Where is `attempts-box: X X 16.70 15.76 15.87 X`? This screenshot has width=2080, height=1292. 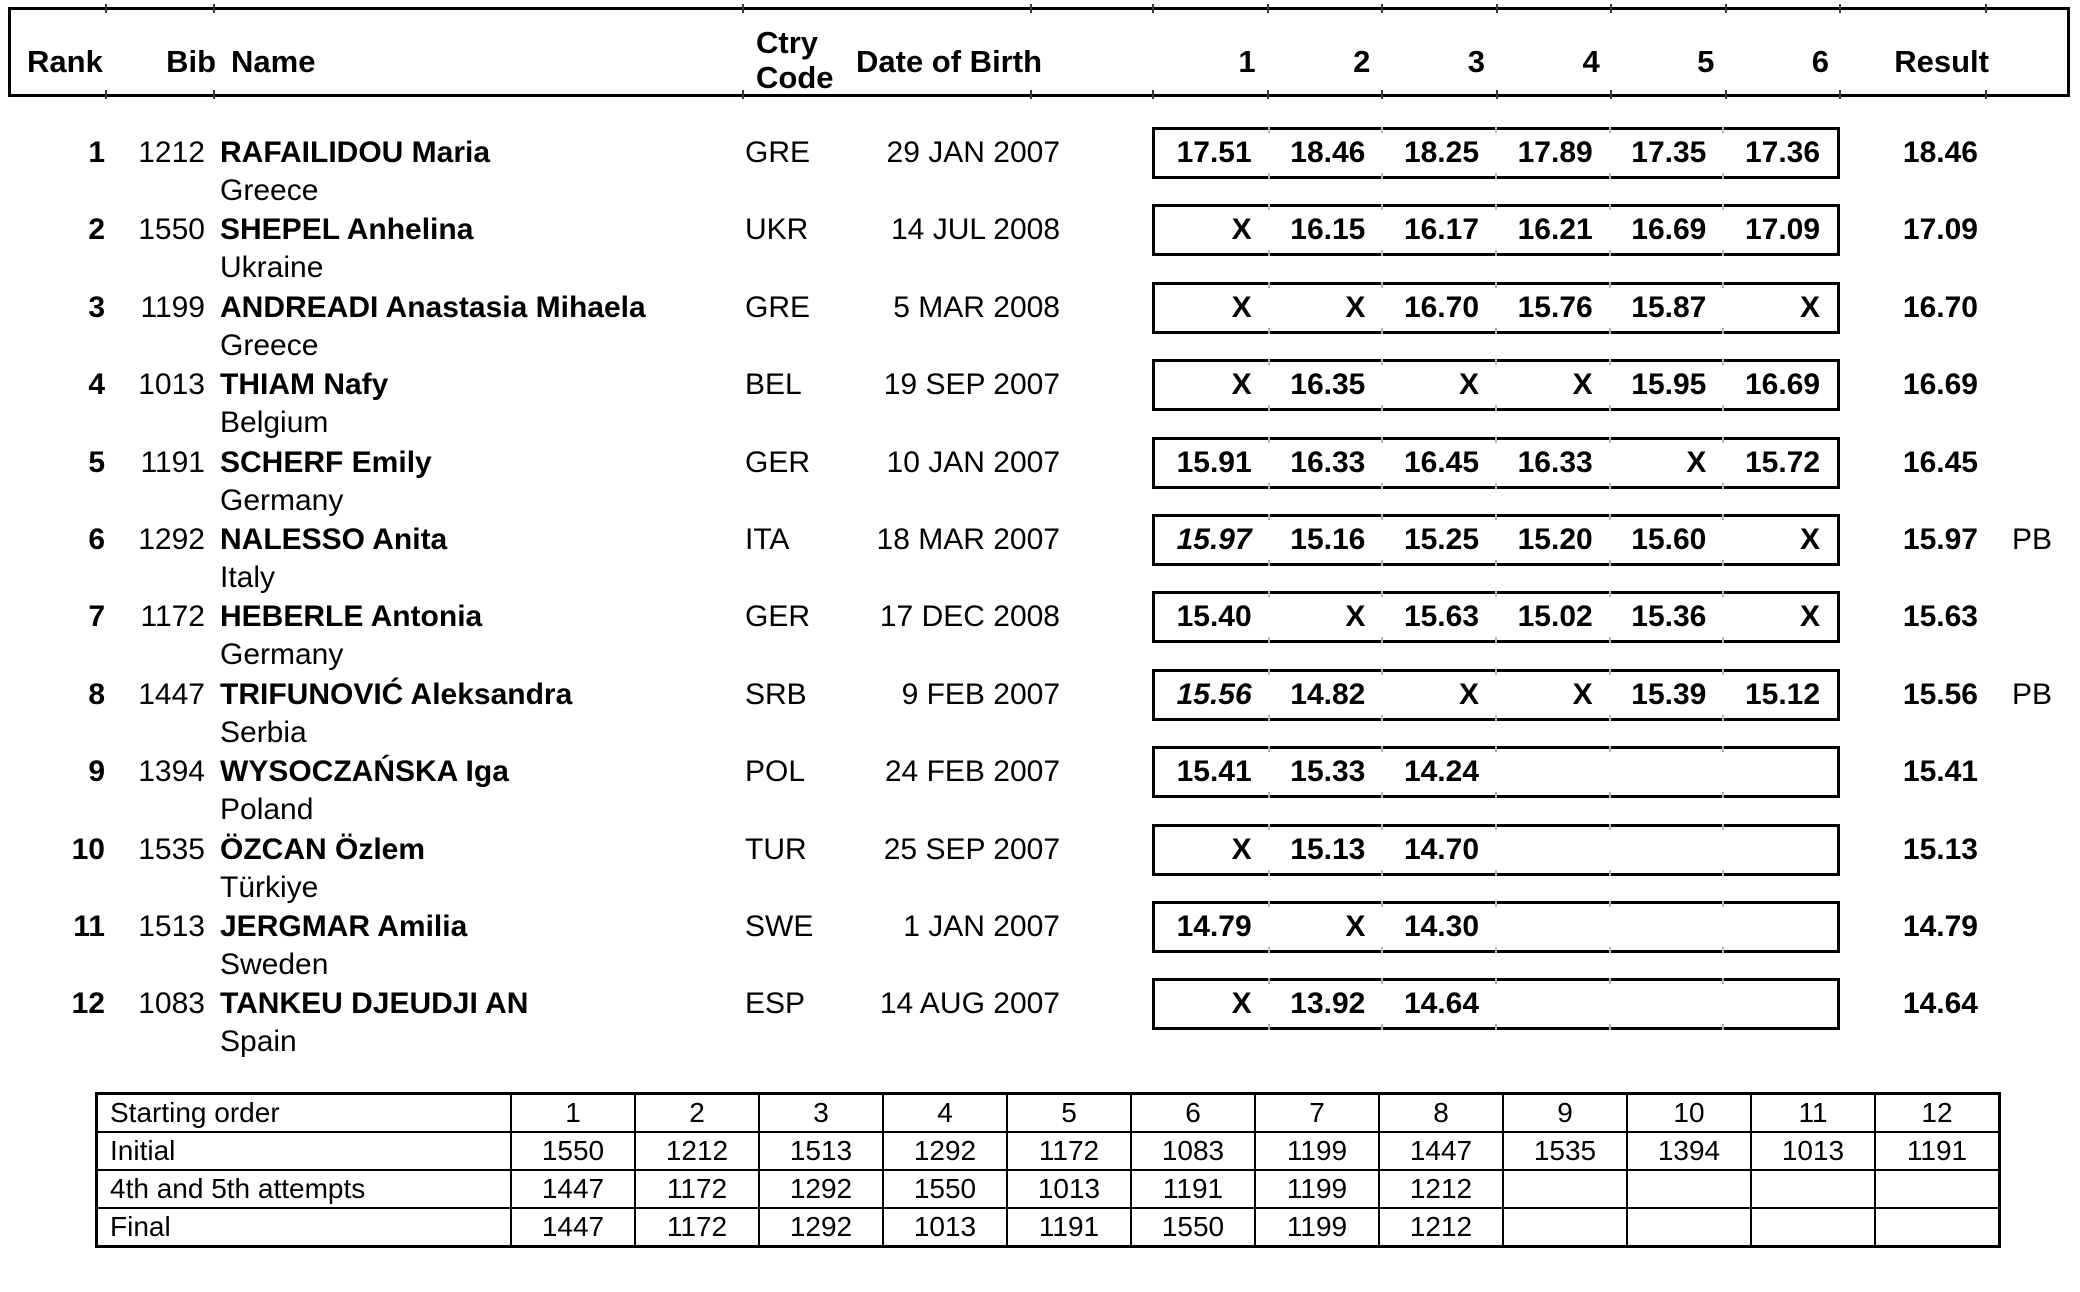 attempts-box: X X 16.70 15.76 15.87 X is located at coordinates (1496, 307).